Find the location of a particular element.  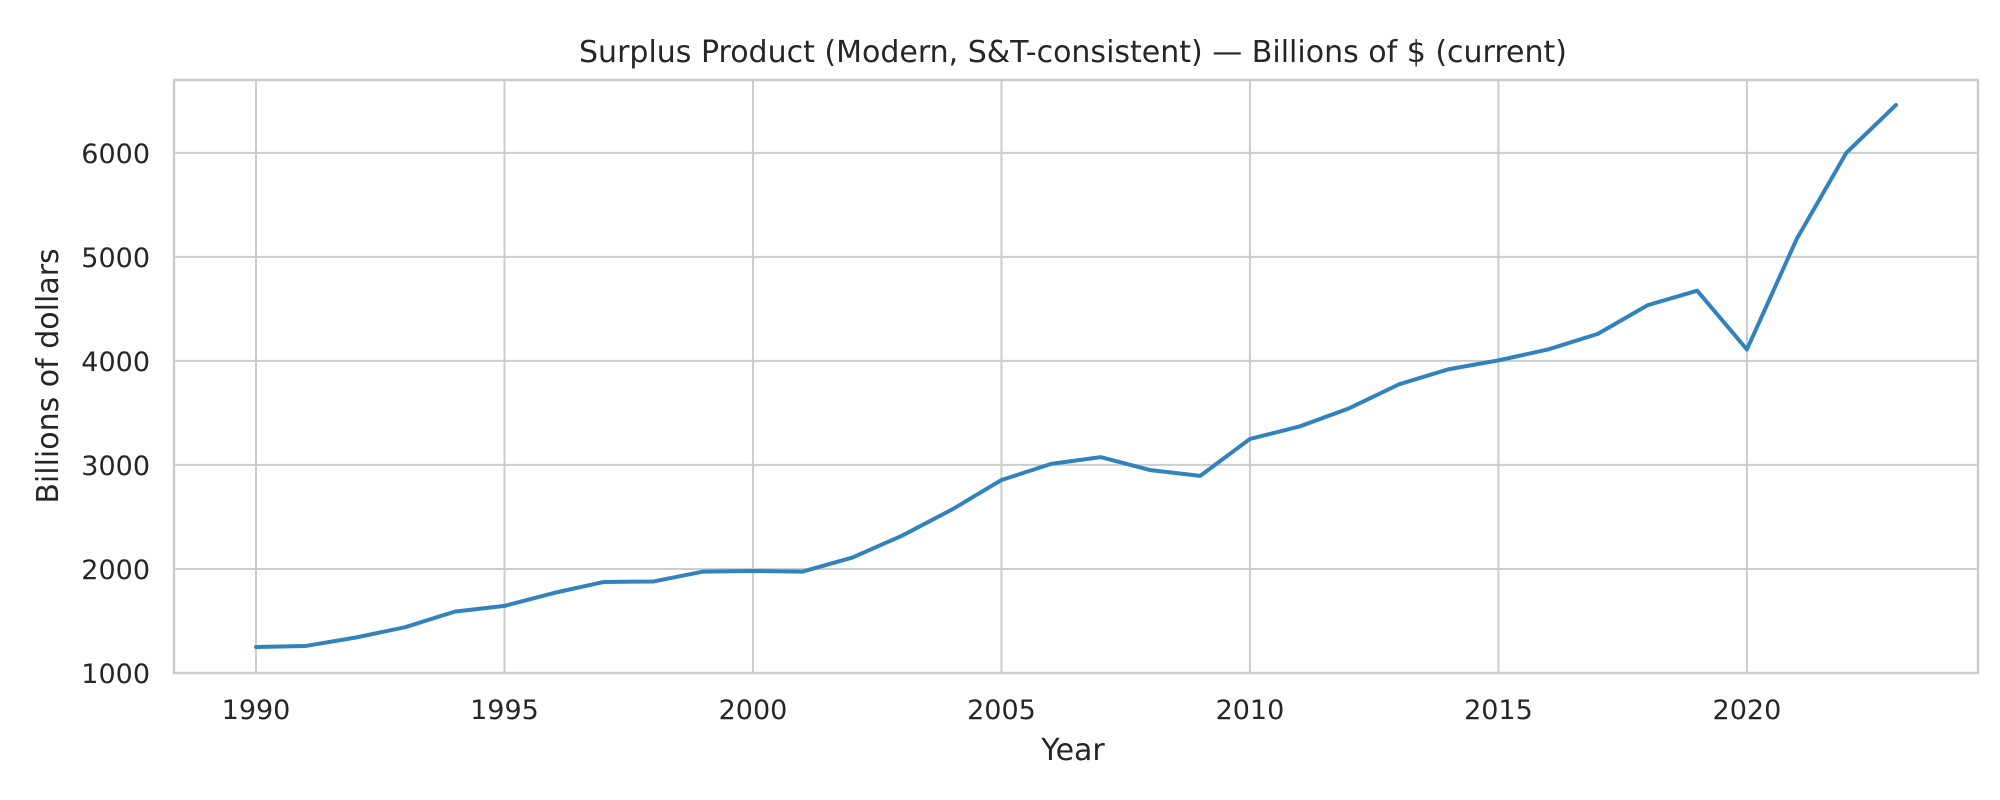

x-tick-label: 2015 is located at coordinates (1498, 710).